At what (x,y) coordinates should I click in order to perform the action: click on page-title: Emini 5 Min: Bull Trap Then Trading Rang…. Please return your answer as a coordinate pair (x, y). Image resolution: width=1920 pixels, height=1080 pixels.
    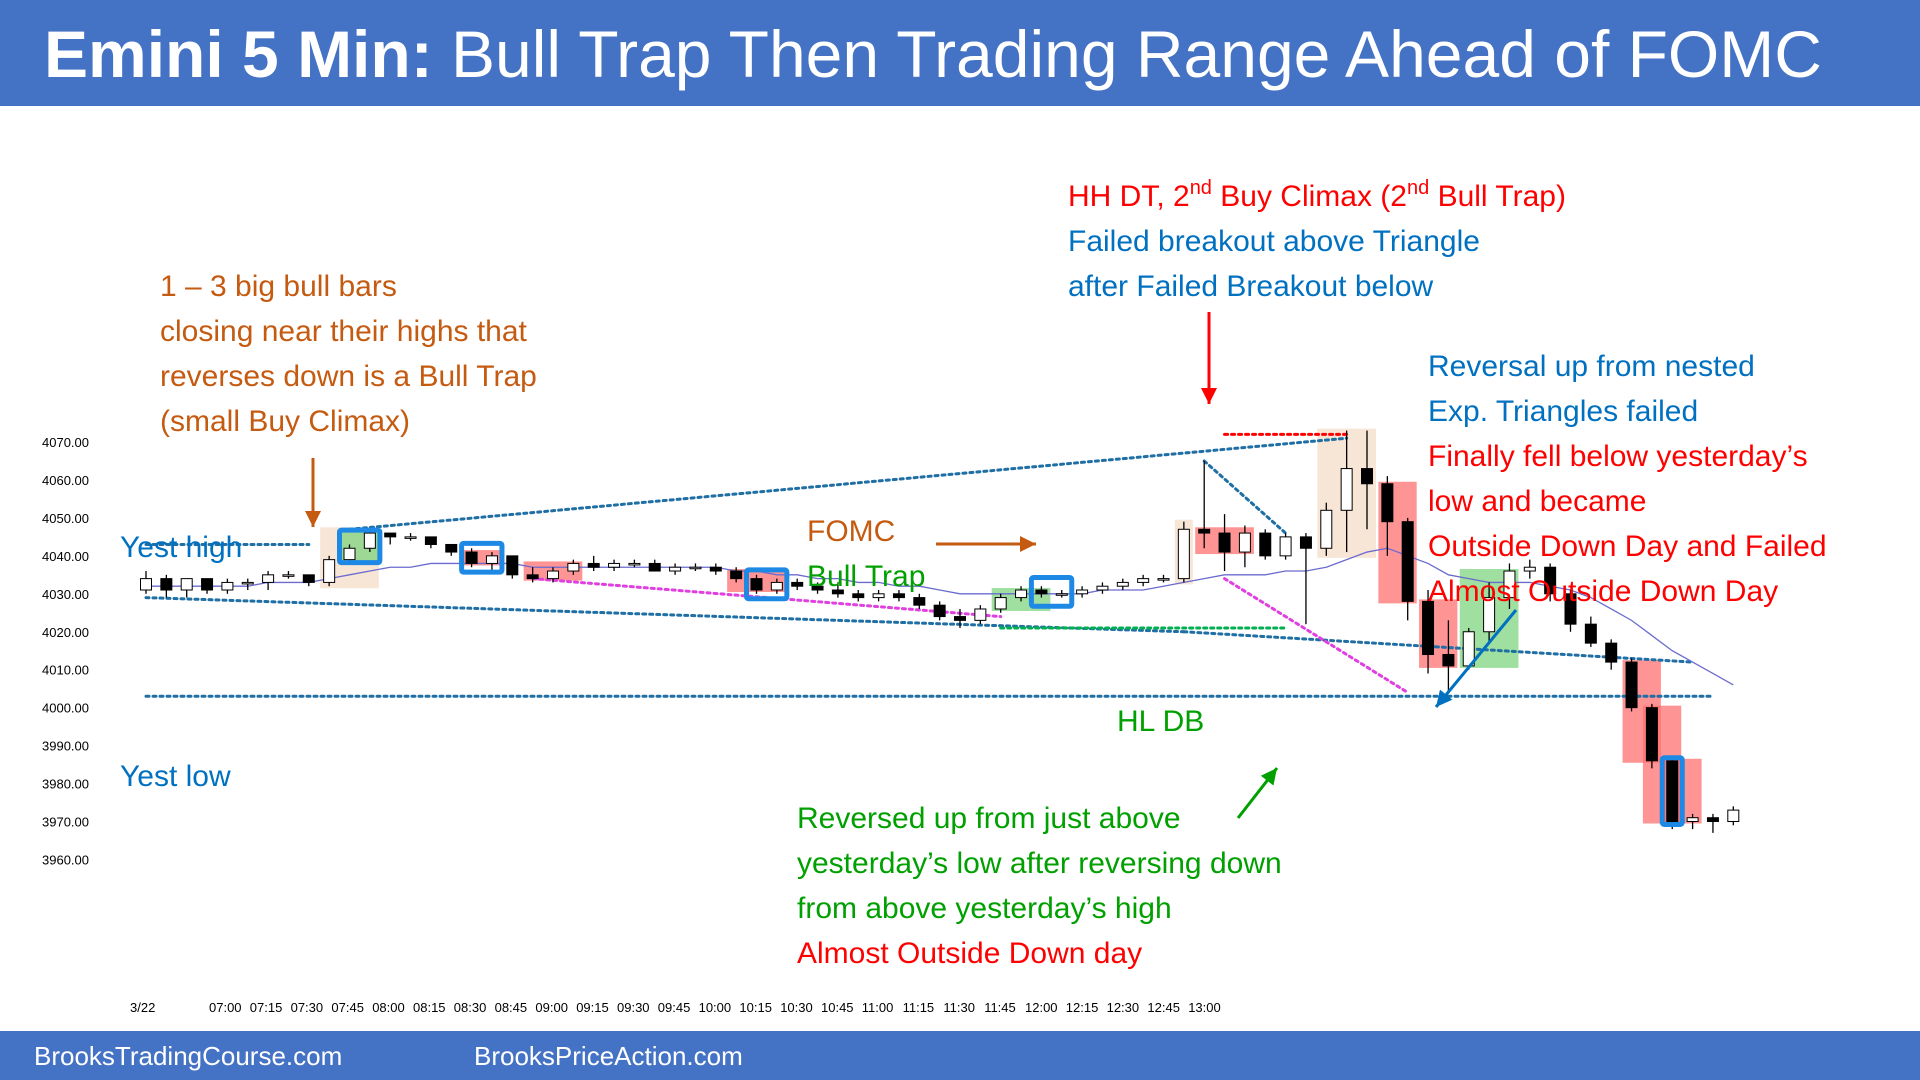
    Looking at the image, I should click on (933, 54).